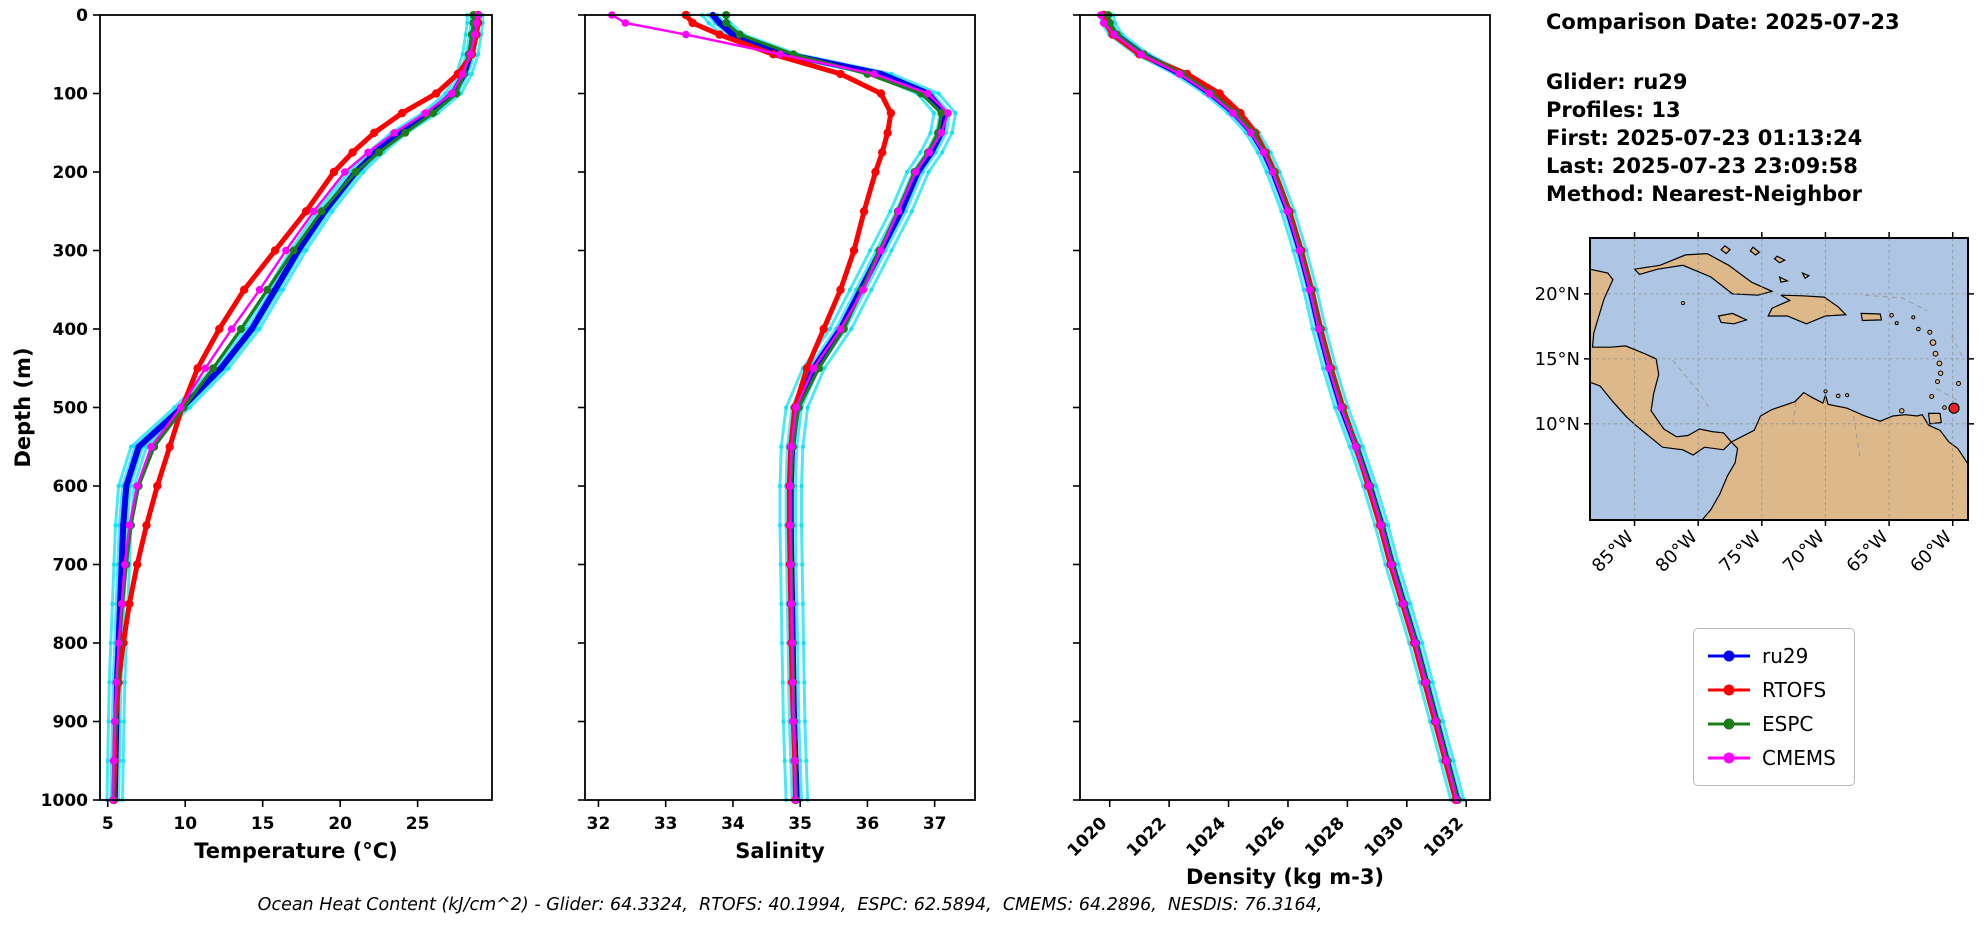 The width and height of the screenshot is (1984, 934). I want to click on legend-item-ru29: ru29, so click(1771, 656).